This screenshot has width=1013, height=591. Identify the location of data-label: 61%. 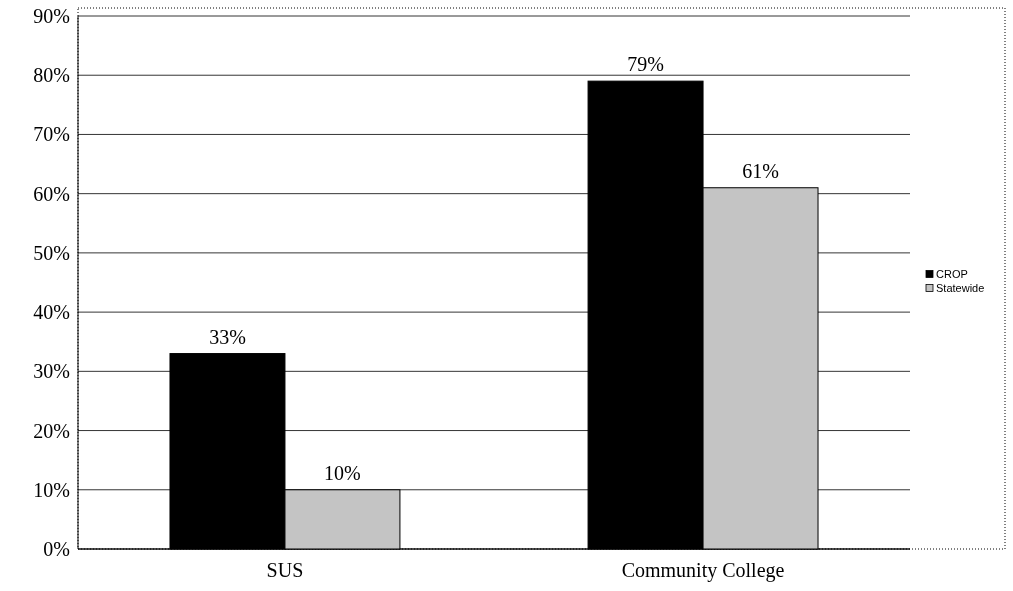
(760, 170).